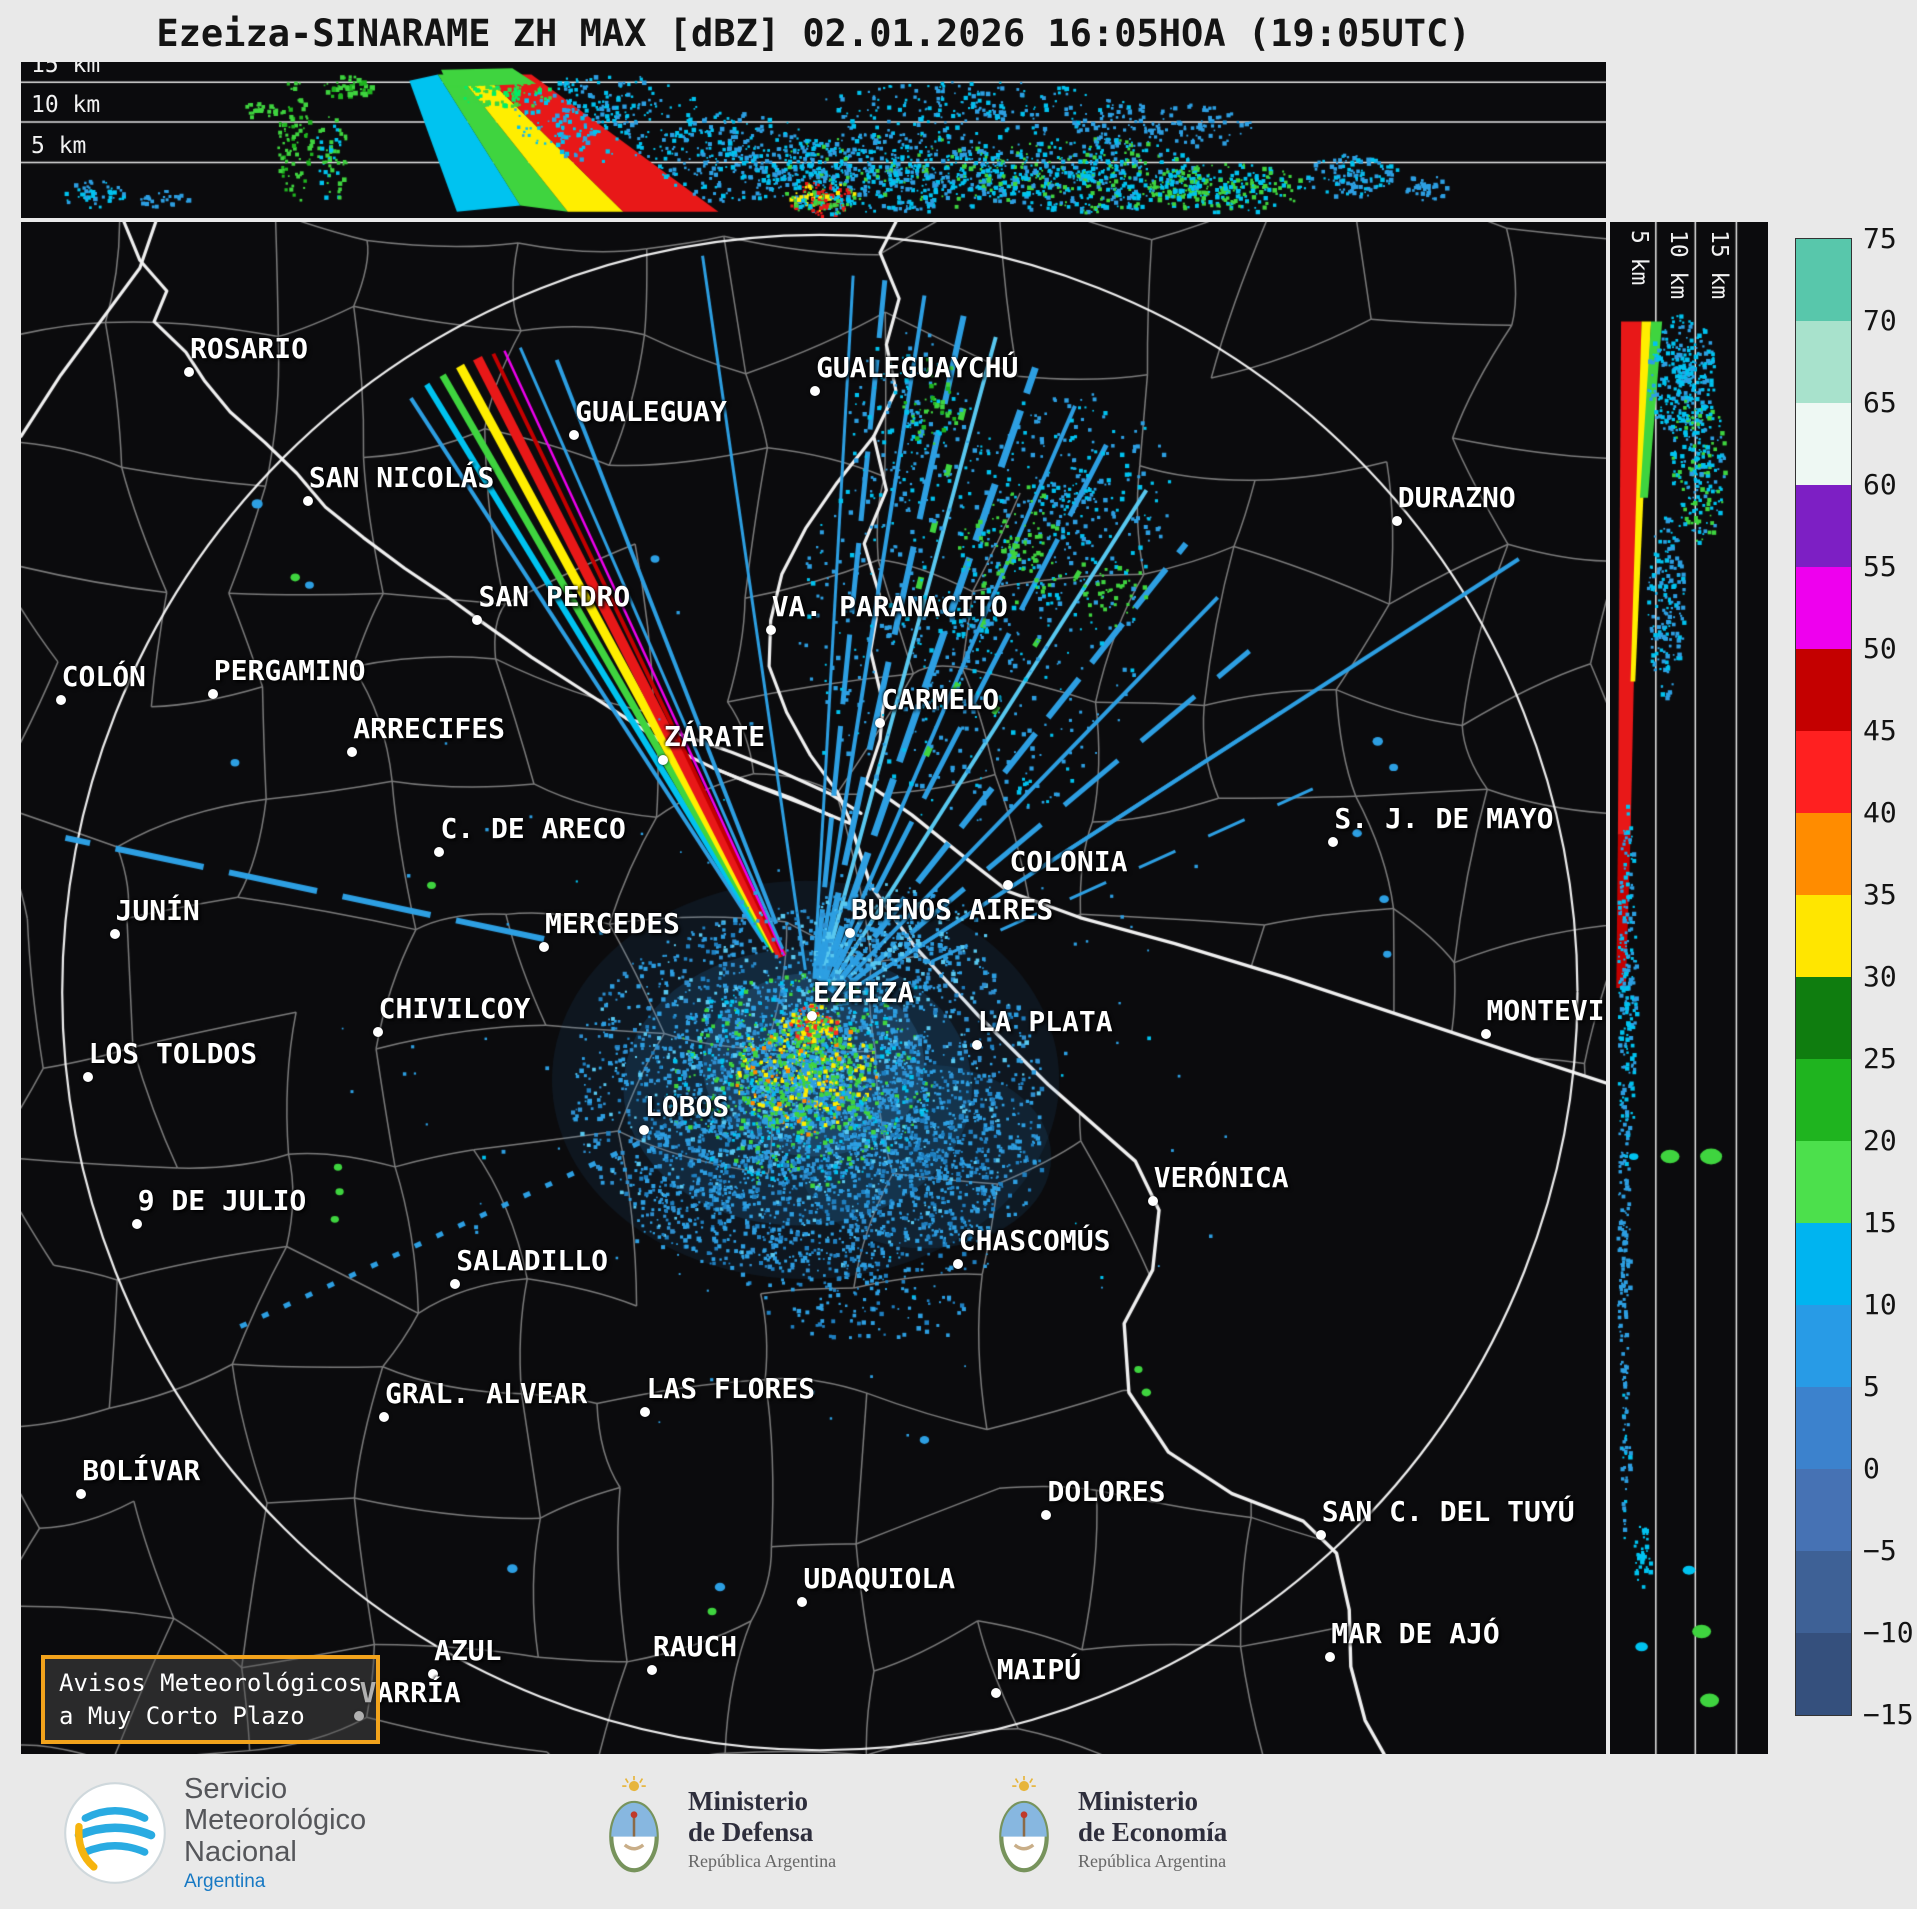  What do you see at coordinates (1880, 730) in the screenshot?
I see `colorbar-tick: 45` at bounding box center [1880, 730].